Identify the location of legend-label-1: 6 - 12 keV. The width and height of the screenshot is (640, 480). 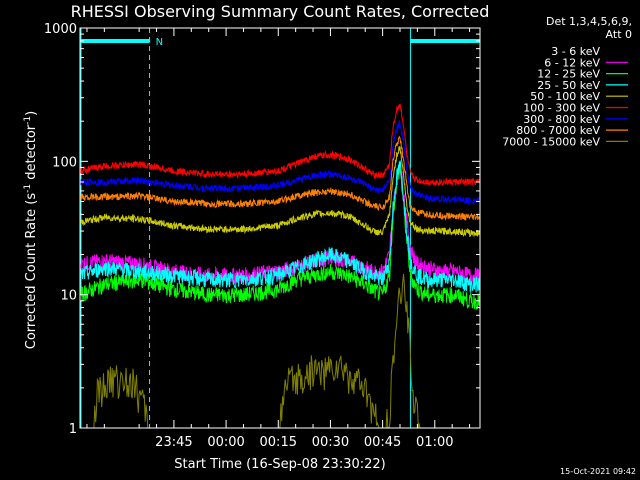
(572, 62).